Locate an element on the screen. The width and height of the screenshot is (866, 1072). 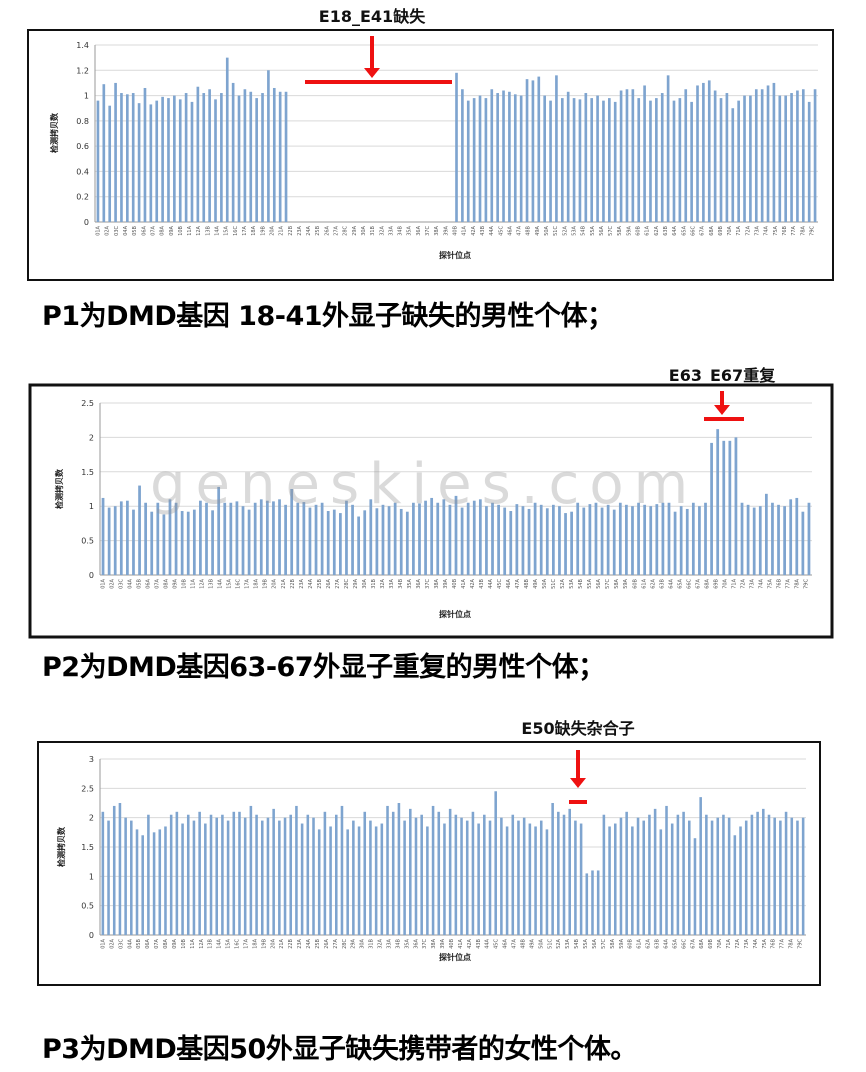
x-tick-label: 42A is located at coordinates (473, 583).